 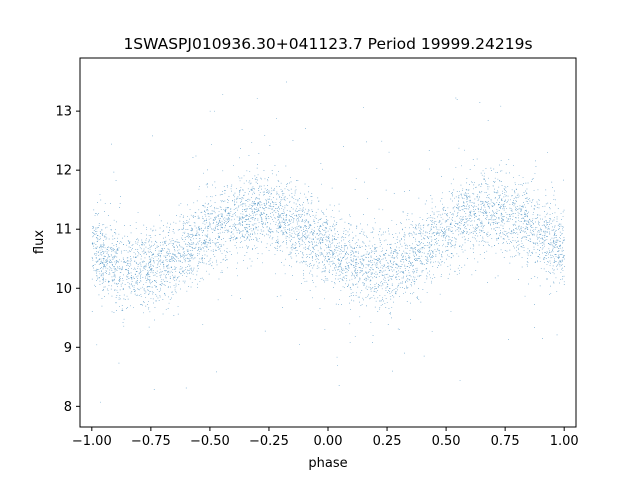 I want to click on x-tick-label: 0.75, so click(x=505, y=441).